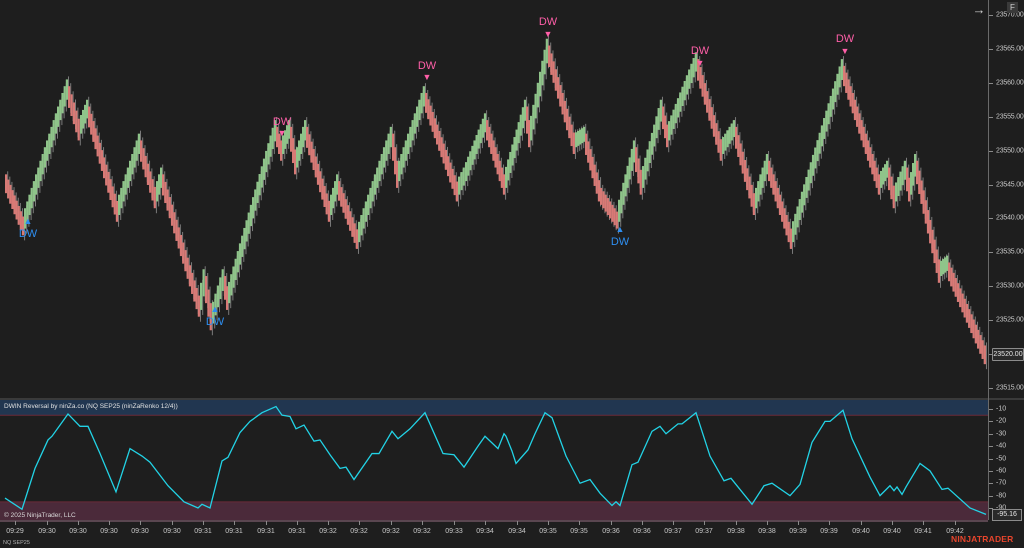 This screenshot has height=548, width=1024. What do you see at coordinates (1010, 218) in the screenshot?
I see `price-axis-label: 23540.00` at bounding box center [1010, 218].